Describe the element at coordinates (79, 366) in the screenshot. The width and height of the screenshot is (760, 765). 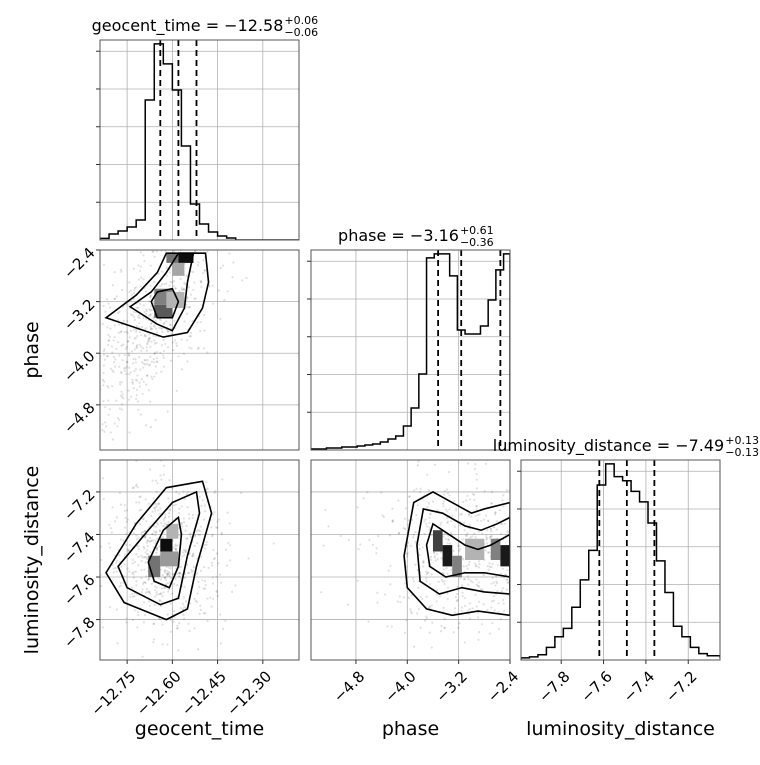
I see `y-tick-label: −4.0` at that location.